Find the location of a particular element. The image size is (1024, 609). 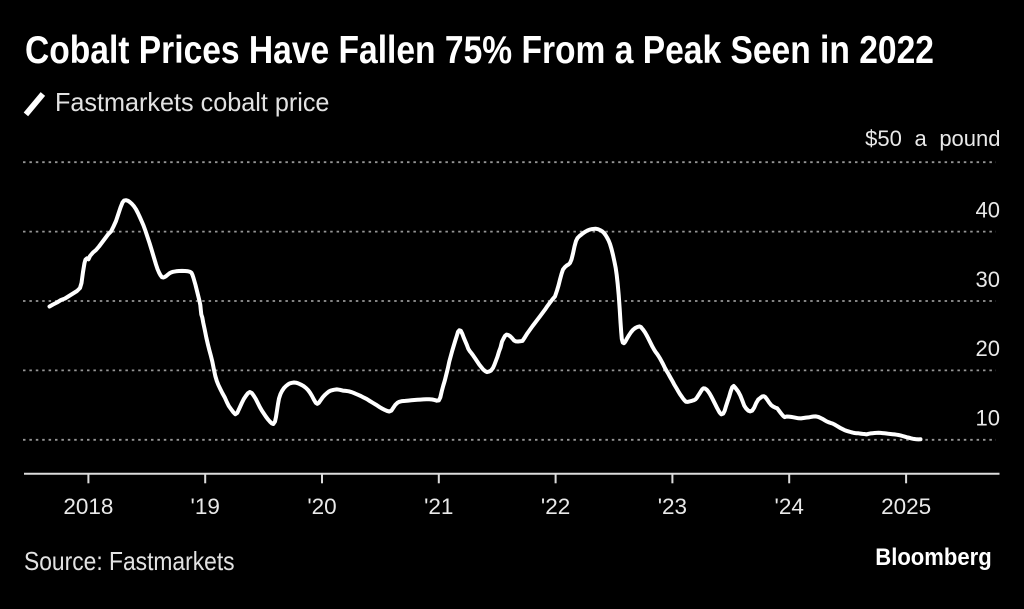

svg-text: '24 is located at coordinates (789, 506).